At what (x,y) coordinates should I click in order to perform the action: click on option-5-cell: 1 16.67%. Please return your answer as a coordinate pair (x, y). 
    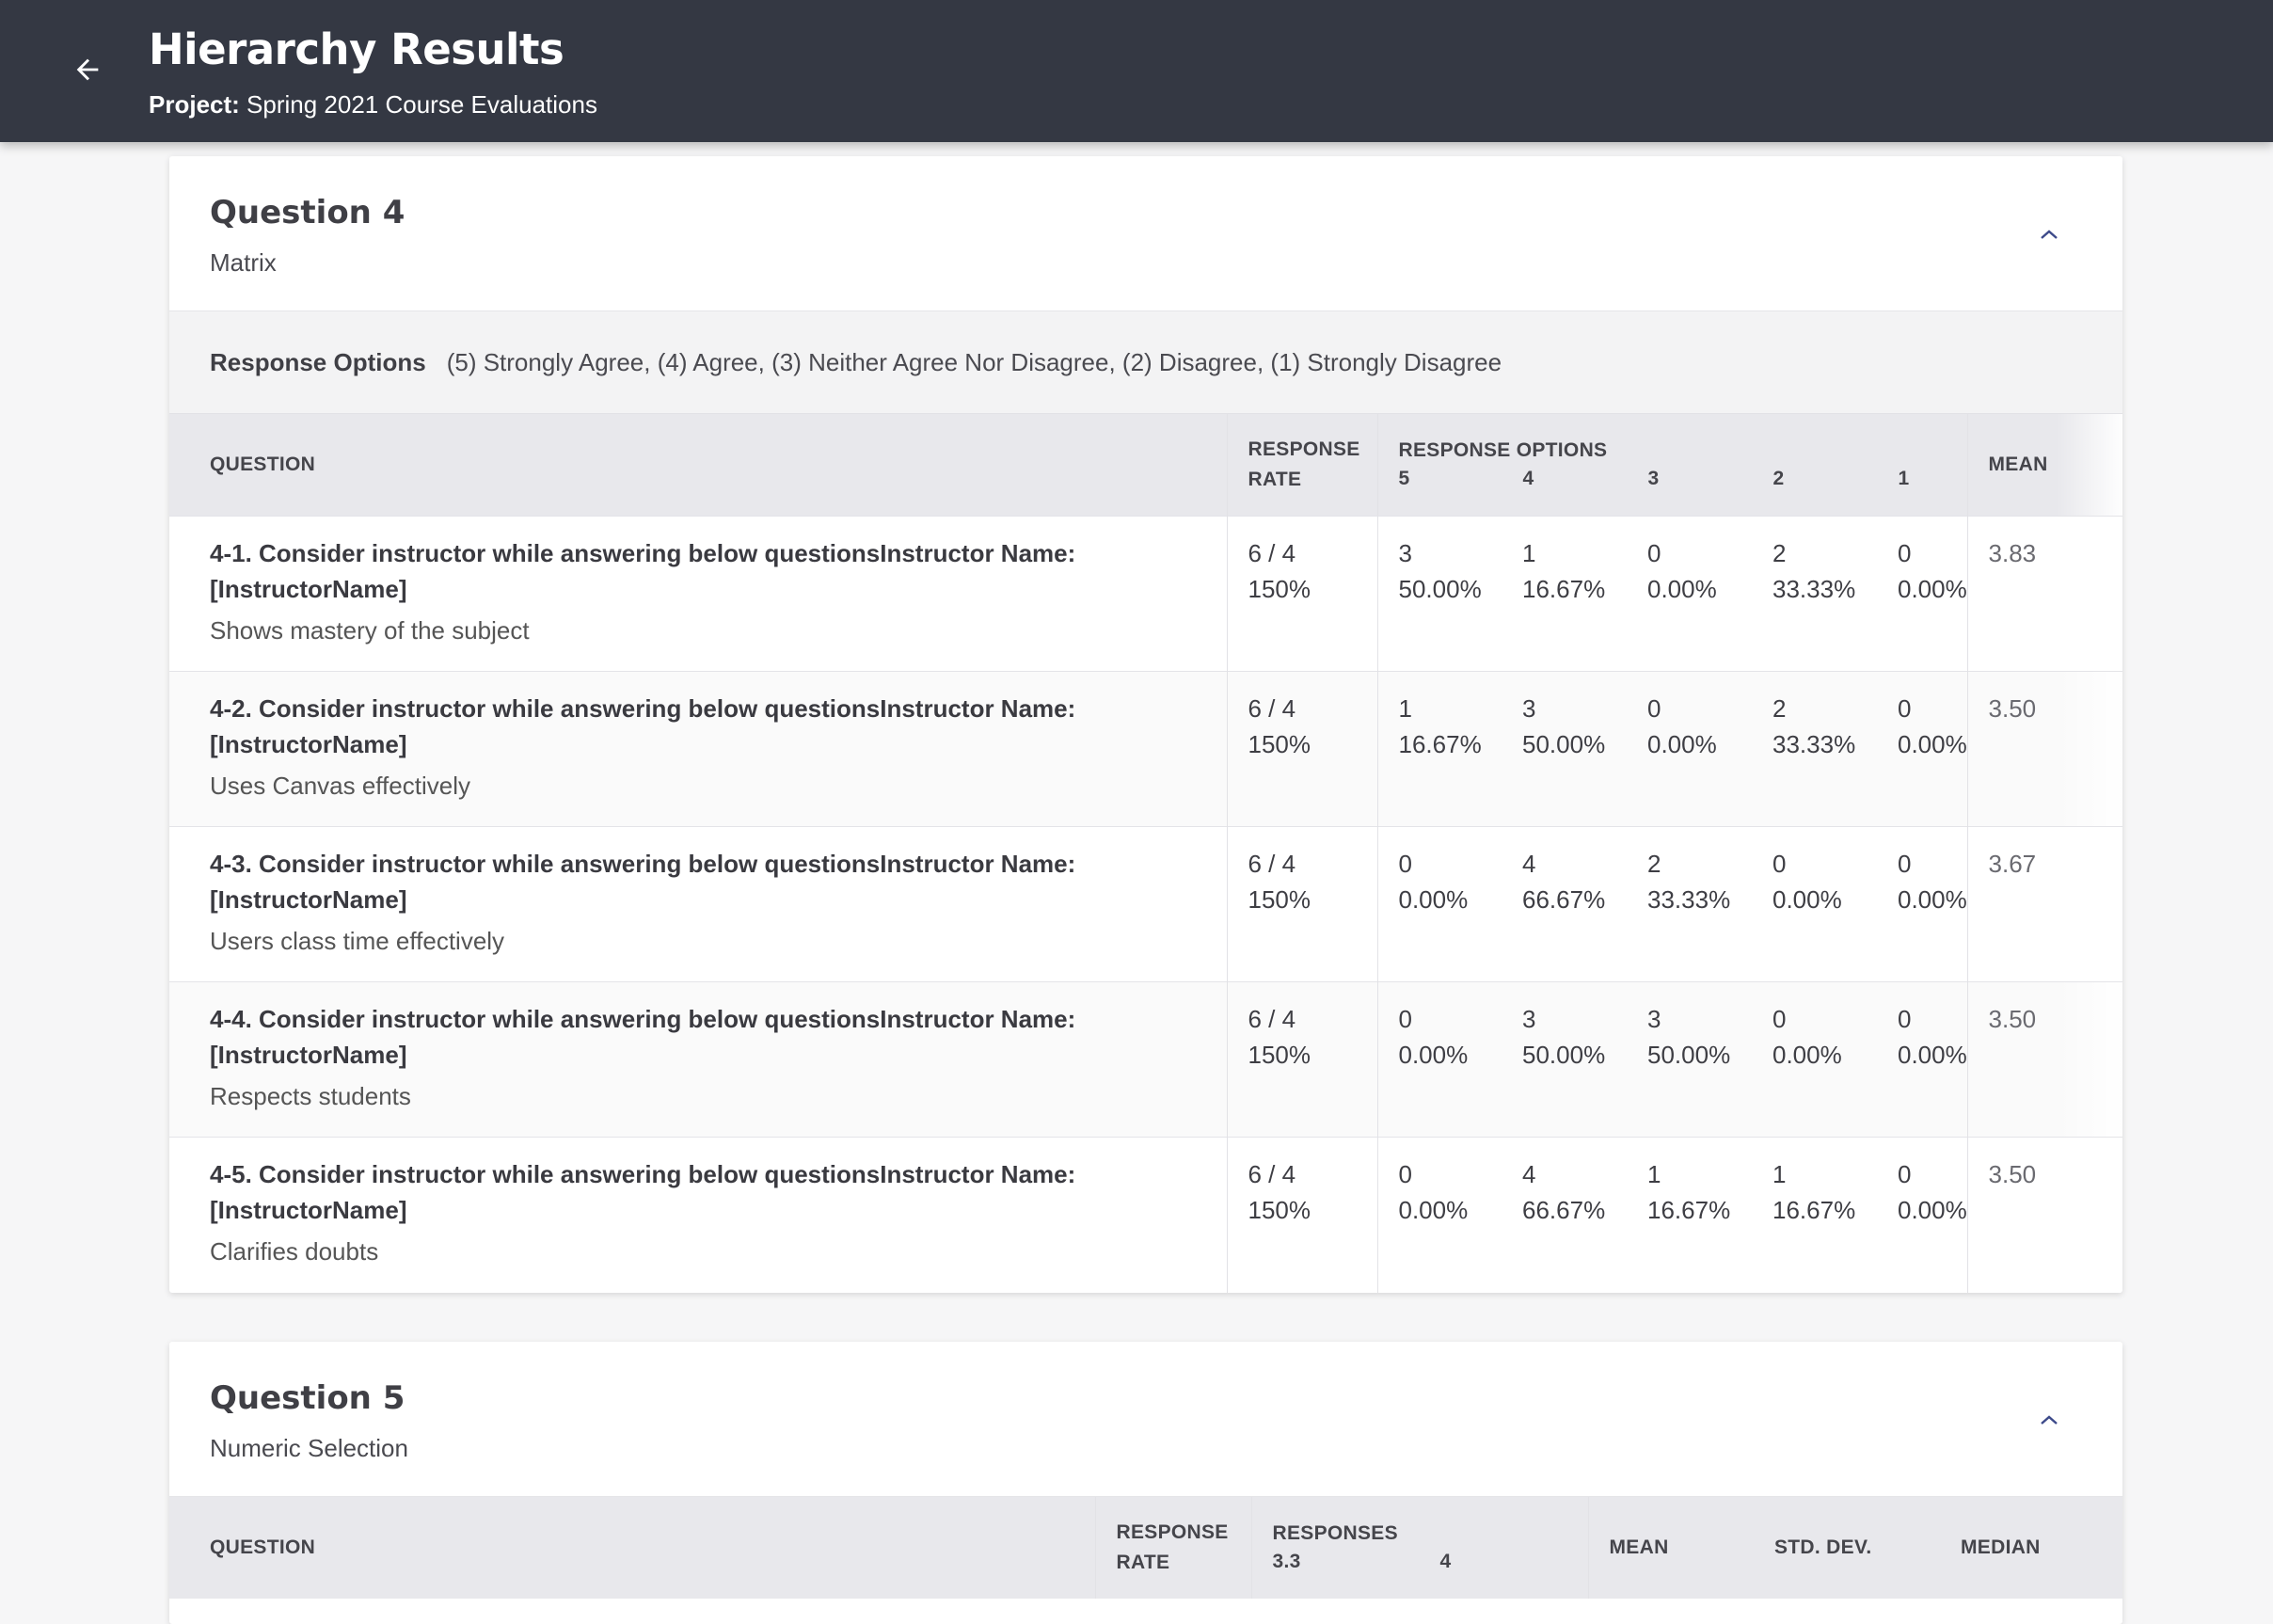
    Looking at the image, I should click on (1439, 749).